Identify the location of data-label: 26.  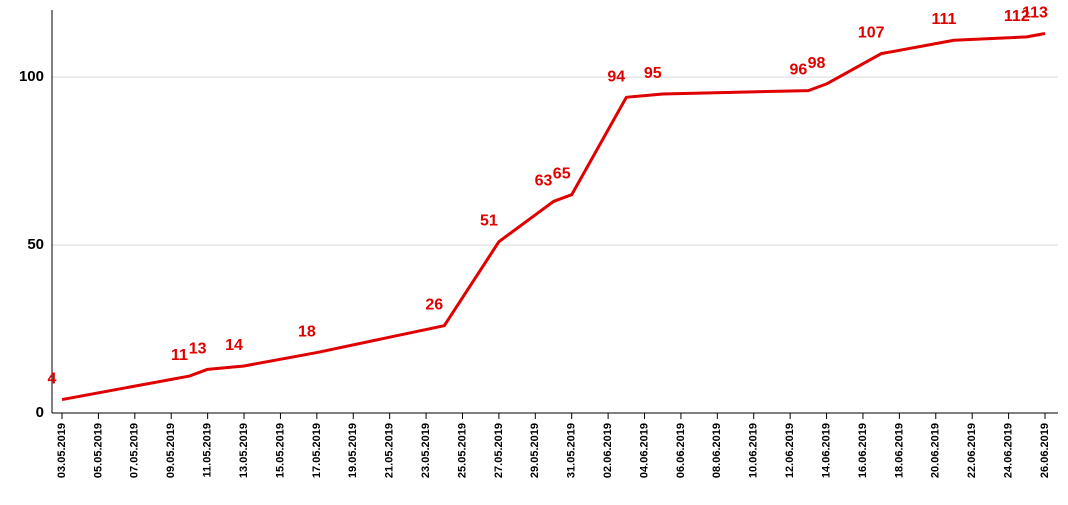
(434, 305).